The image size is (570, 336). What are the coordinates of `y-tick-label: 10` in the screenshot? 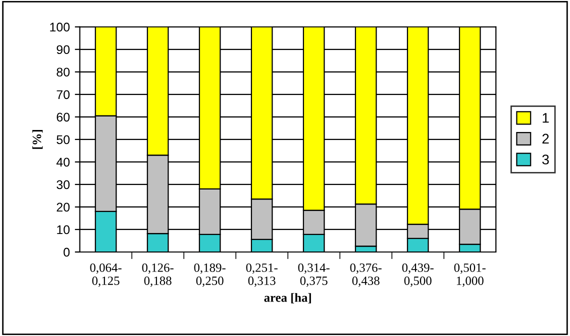 It's located at (63, 229).